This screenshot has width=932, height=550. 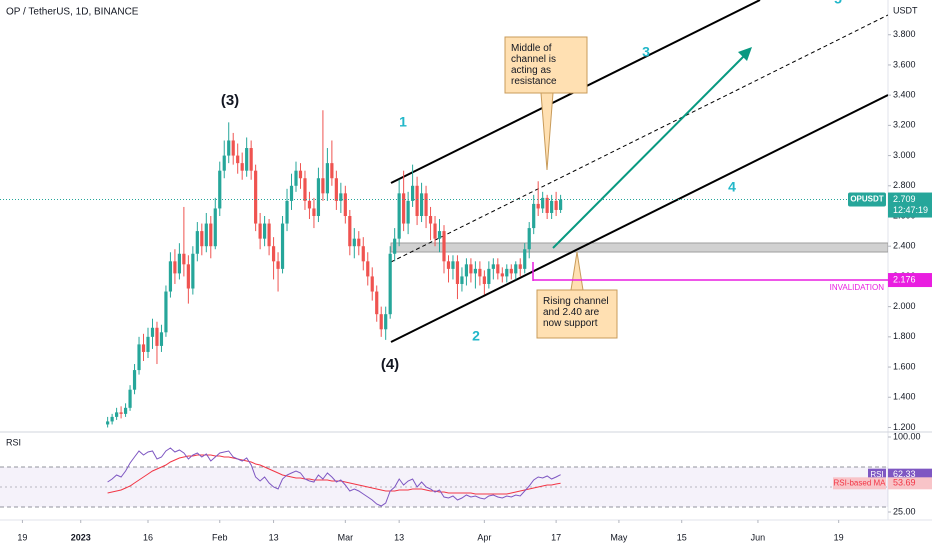 I want to click on y-tick-label: 3.600, so click(x=904, y=64).